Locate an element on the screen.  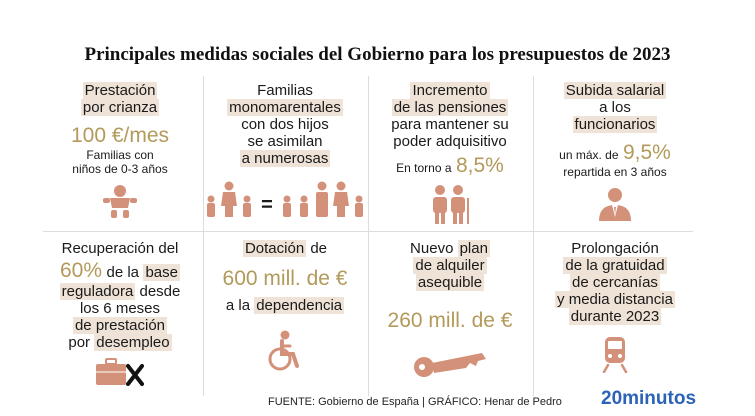
label-text: plan is located at coordinates (473, 248).